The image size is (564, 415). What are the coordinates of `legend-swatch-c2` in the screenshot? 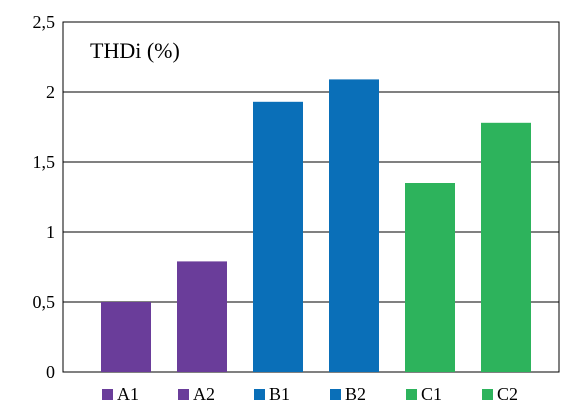 It's located at (487, 394).